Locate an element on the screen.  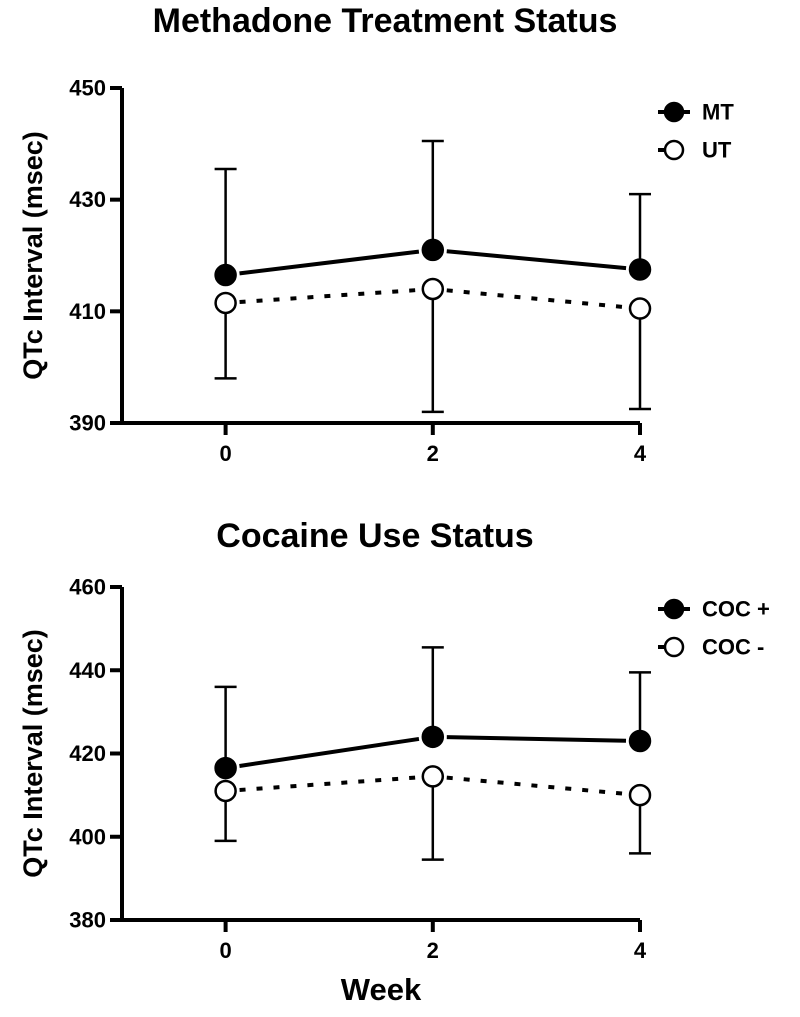
y-tick-label: 400 is located at coordinates (87, 836).